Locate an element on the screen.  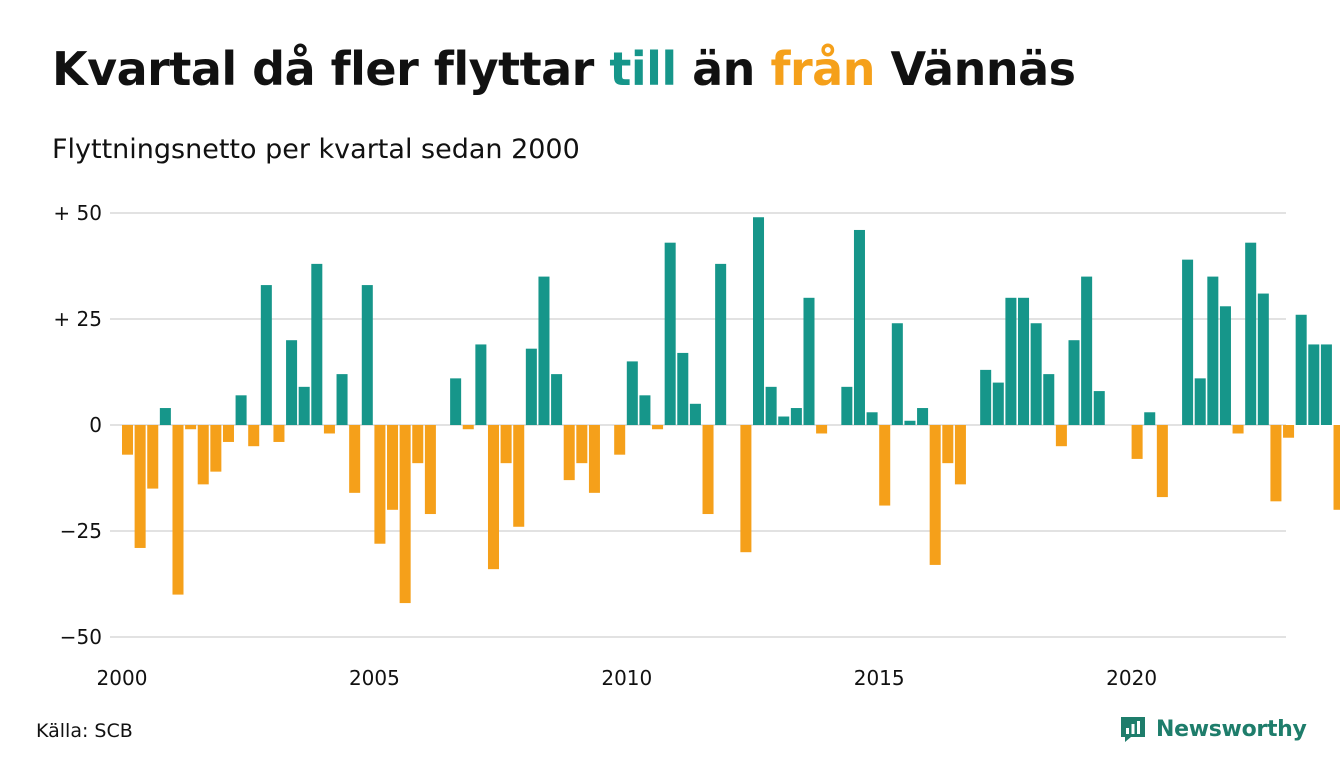
source-note: Källa: SCB is located at coordinates (84, 731).